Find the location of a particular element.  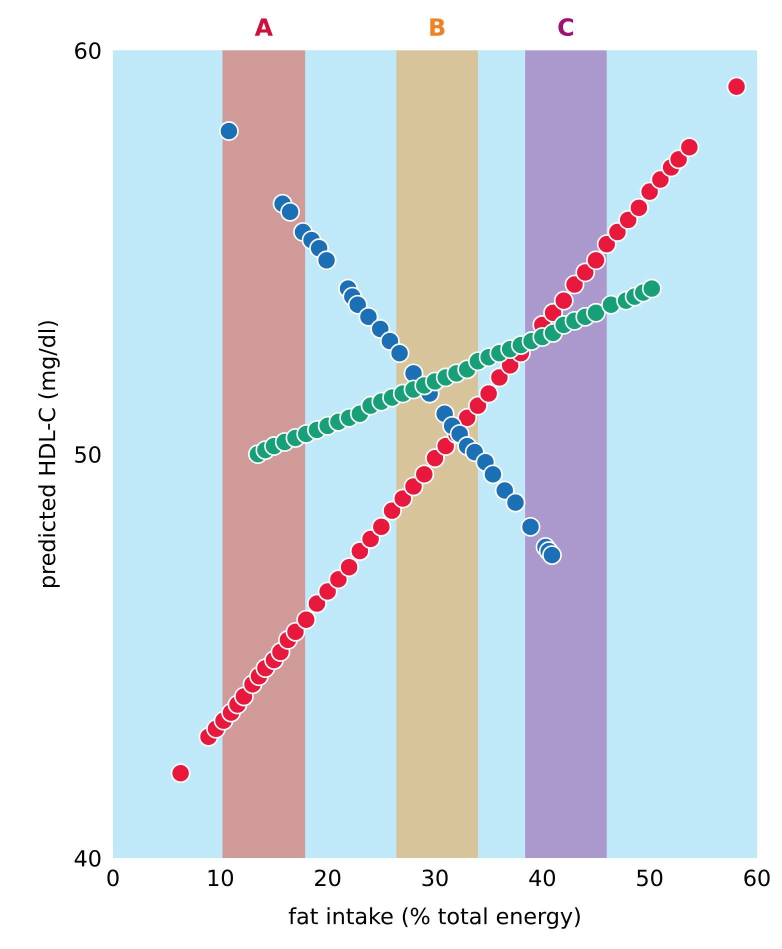

x-tick-label: 40 is located at coordinates (542, 877).